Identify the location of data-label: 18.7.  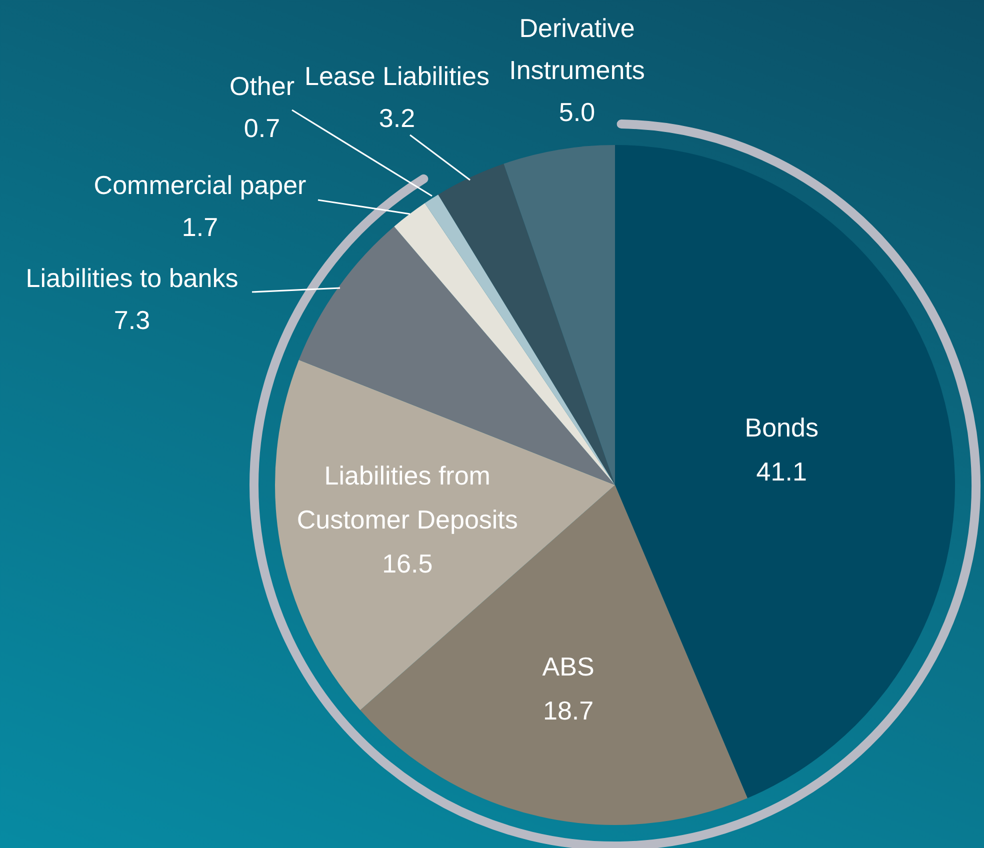
(568, 711).